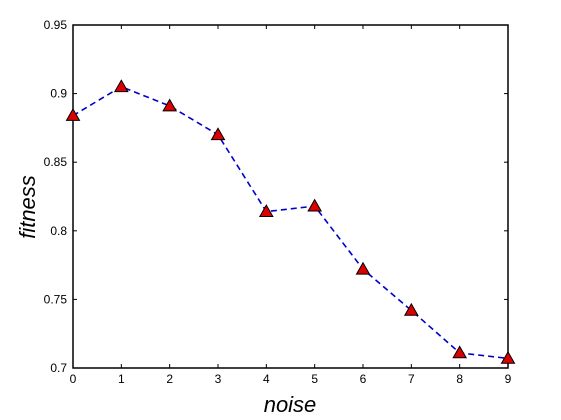 The image size is (561, 420). I want to click on y-tick-label: 0.85, so click(56, 162).